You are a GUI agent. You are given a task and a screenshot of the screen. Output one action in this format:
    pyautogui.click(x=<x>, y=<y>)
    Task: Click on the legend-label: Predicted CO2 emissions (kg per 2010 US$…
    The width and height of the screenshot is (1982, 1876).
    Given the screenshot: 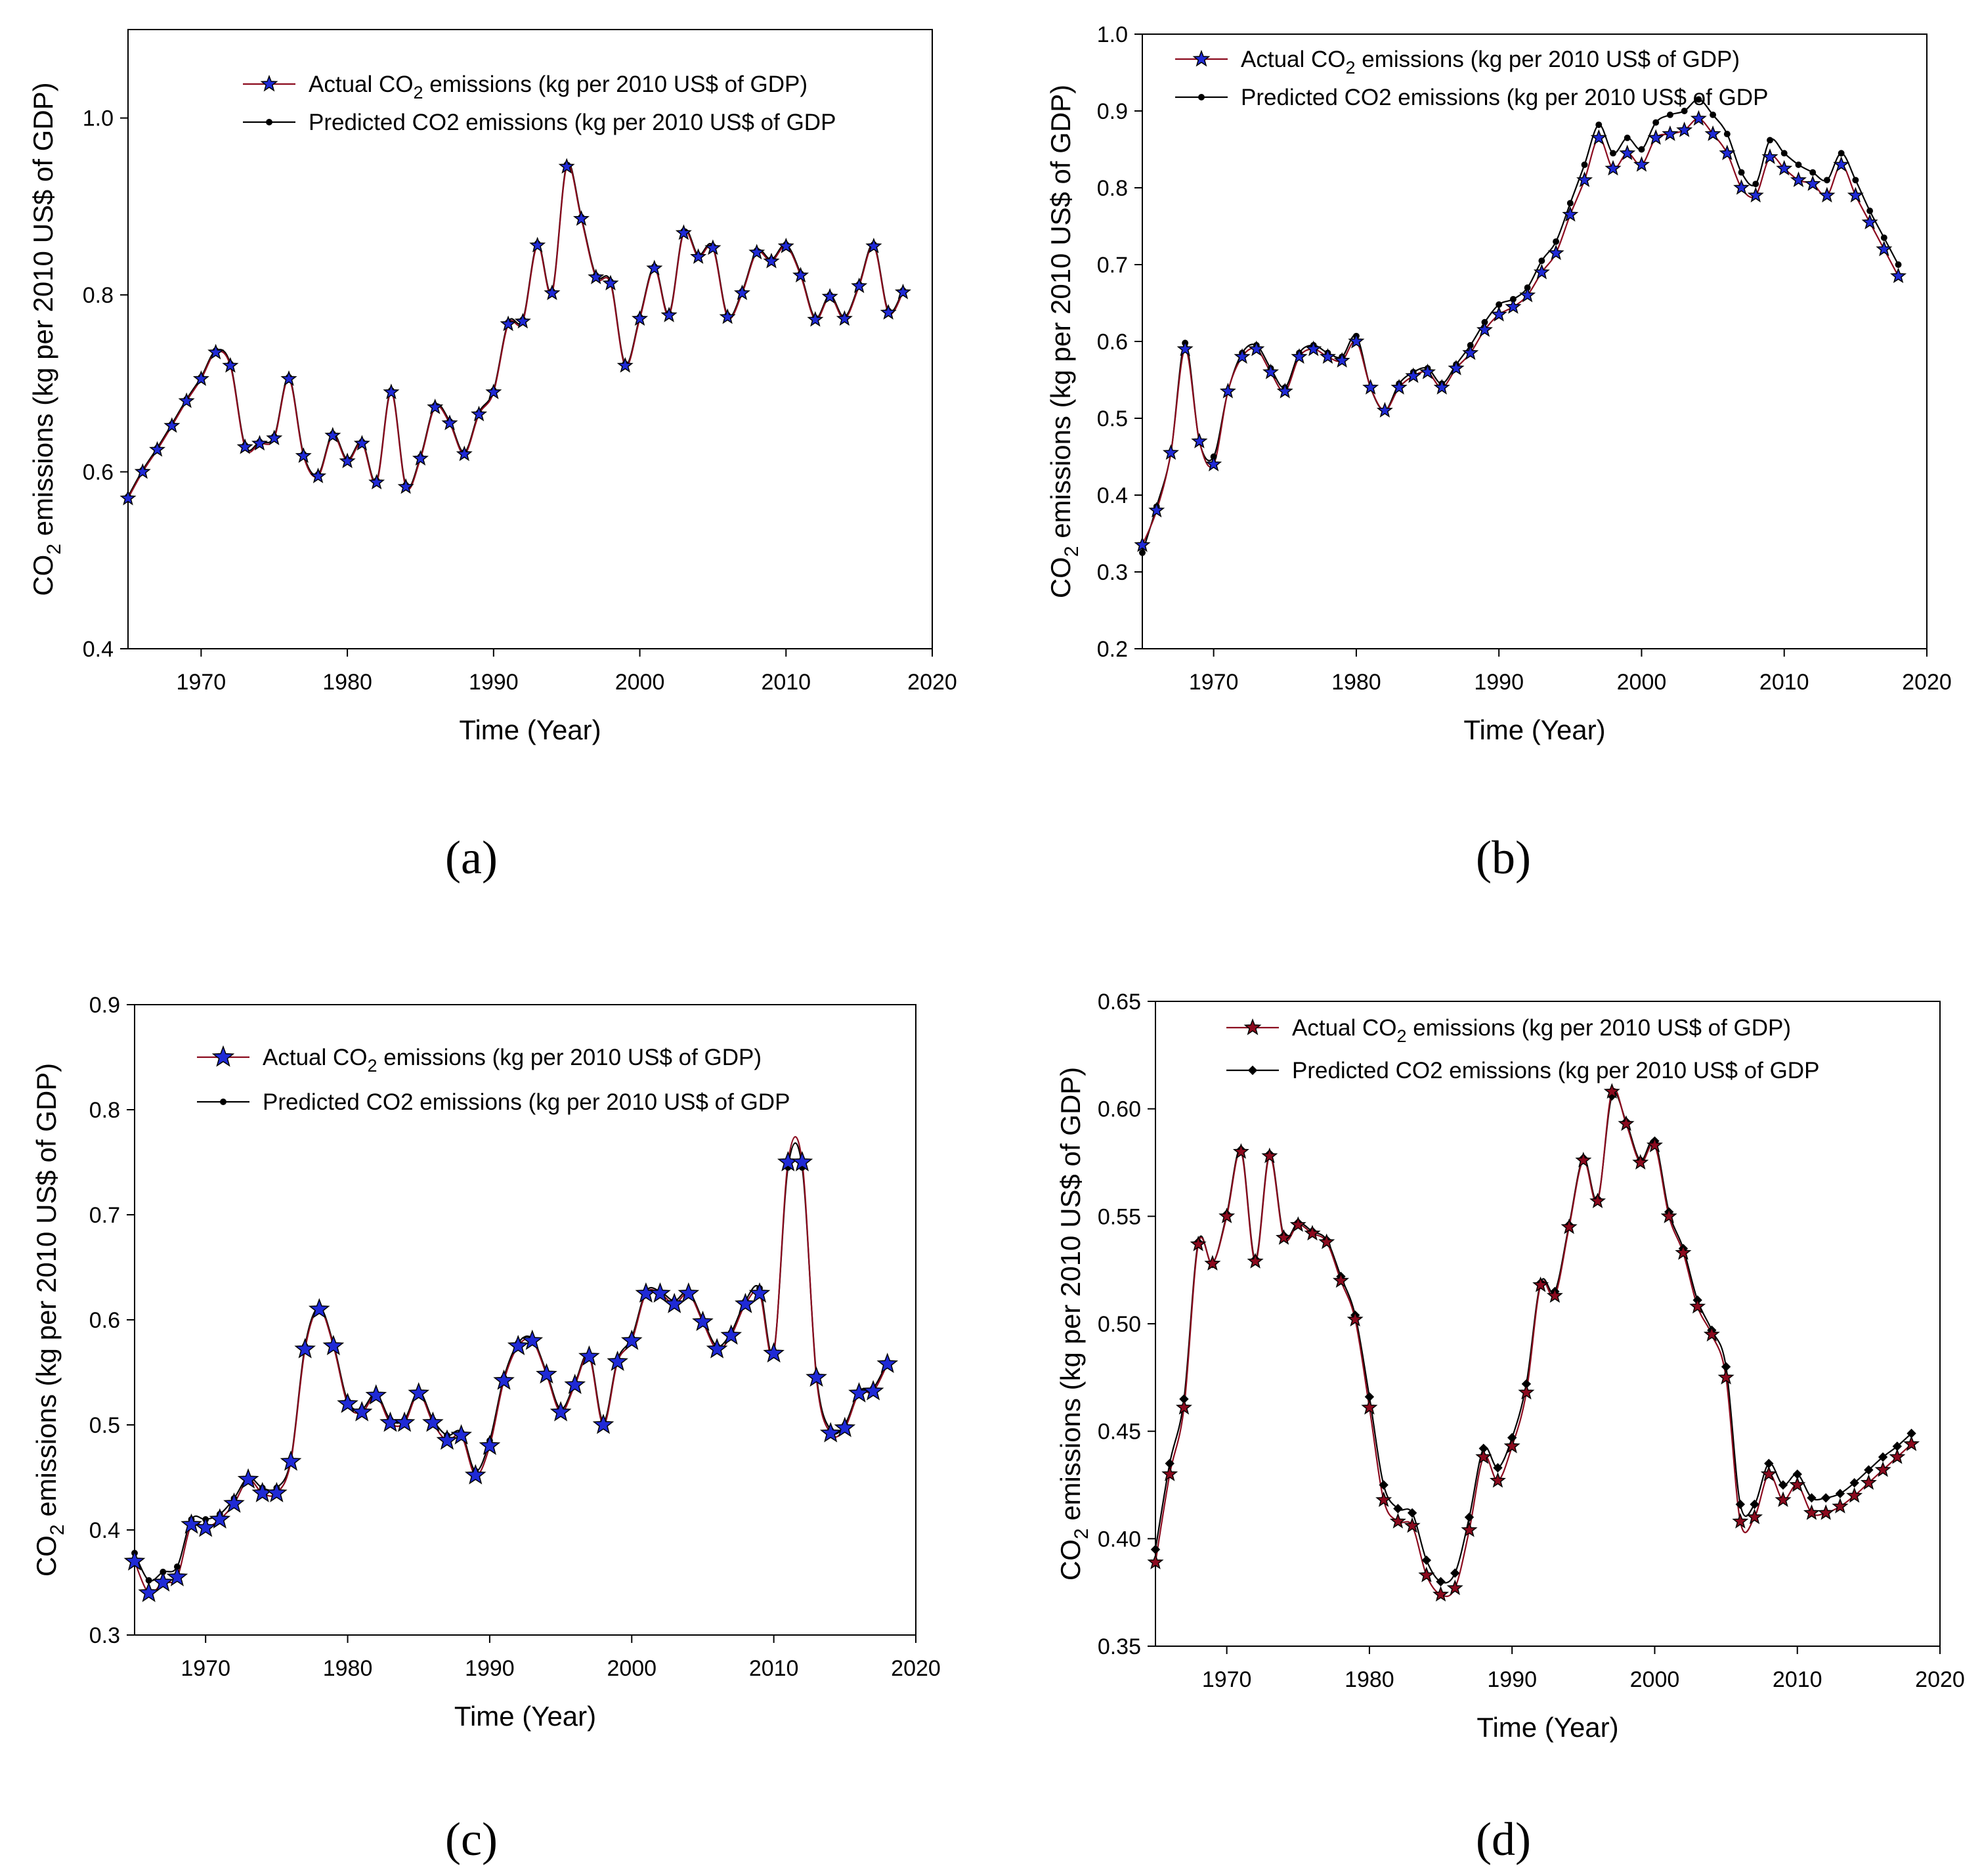 What is the action you would take?
    pyautogui.click(x=572, y=122)
    